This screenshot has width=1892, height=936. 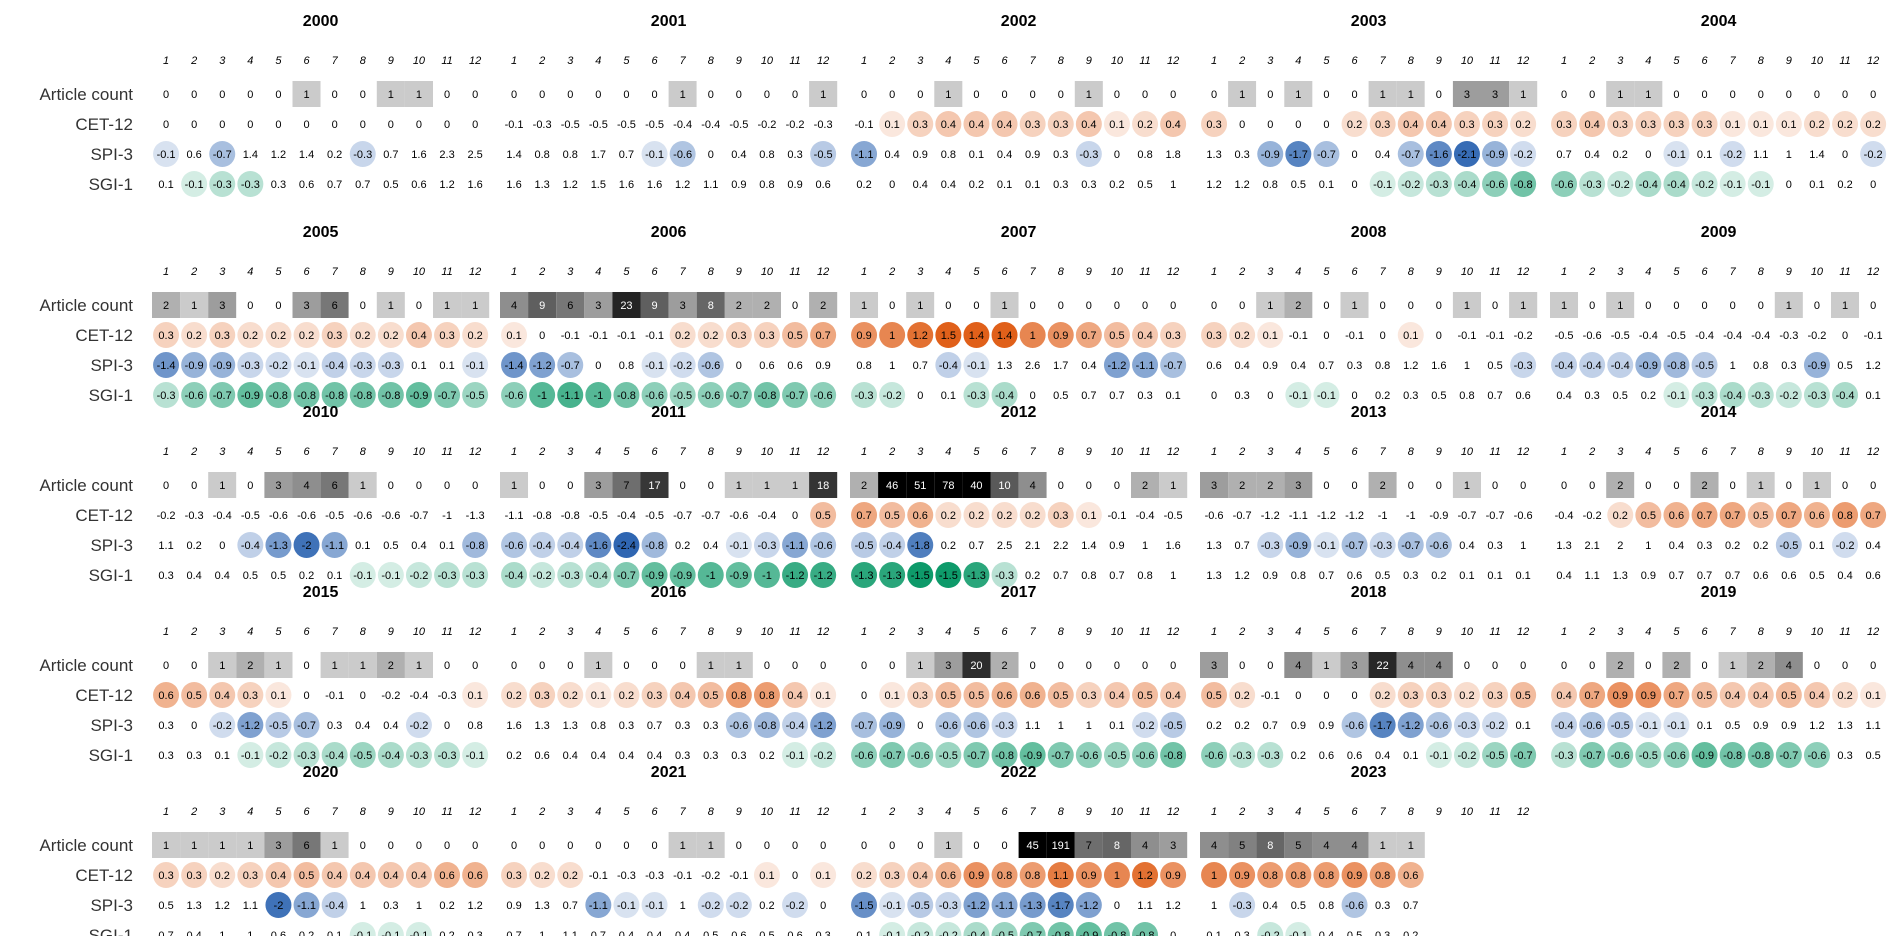 I want to click on spi3-value: 0.4, so click(x=418, y=546).